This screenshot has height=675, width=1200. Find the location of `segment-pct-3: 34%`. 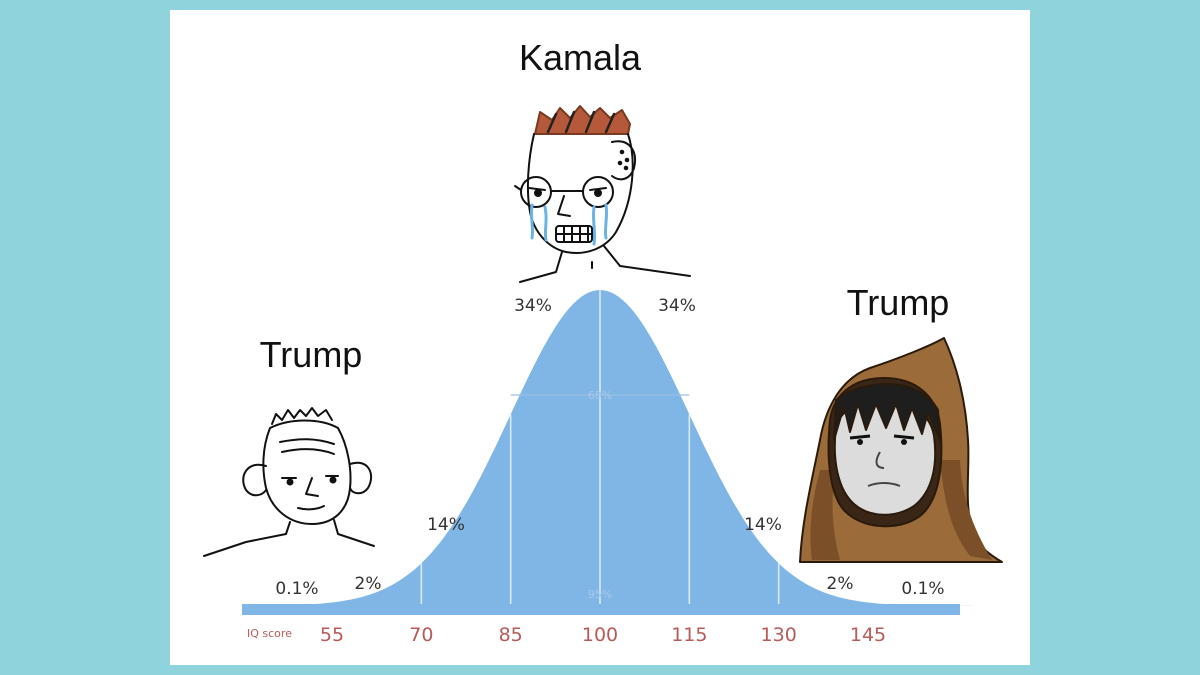

segment-pct-3: 34% is located at coordinates (533, 306).